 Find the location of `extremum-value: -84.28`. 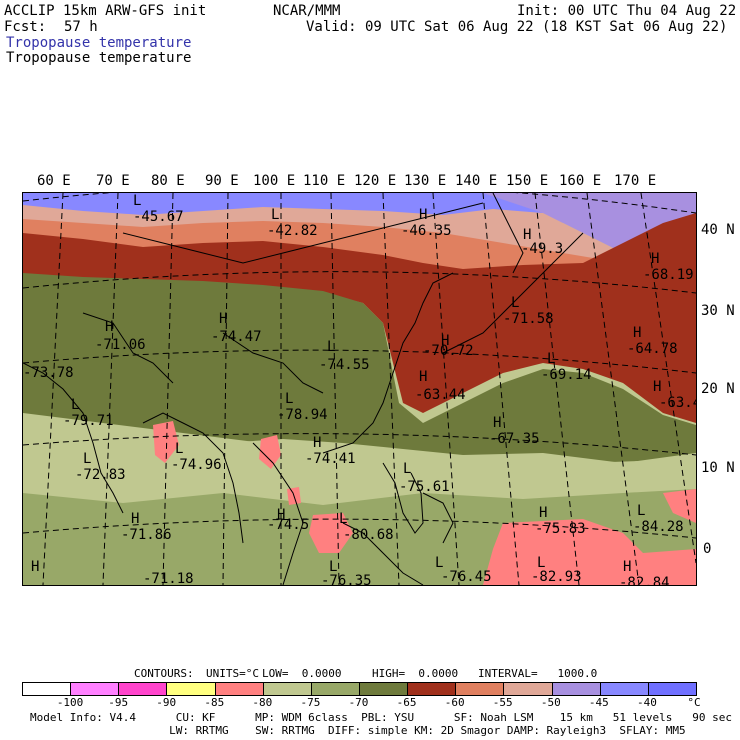

extremum-value: -84.28 is located at coordinates (658, 527).